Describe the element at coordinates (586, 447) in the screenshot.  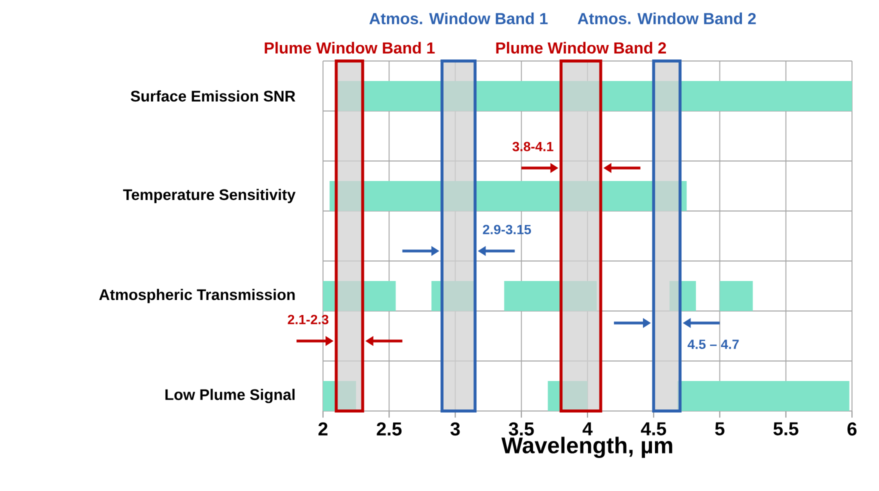
I see `x-axis-title: Wavelength, µm` at that location.